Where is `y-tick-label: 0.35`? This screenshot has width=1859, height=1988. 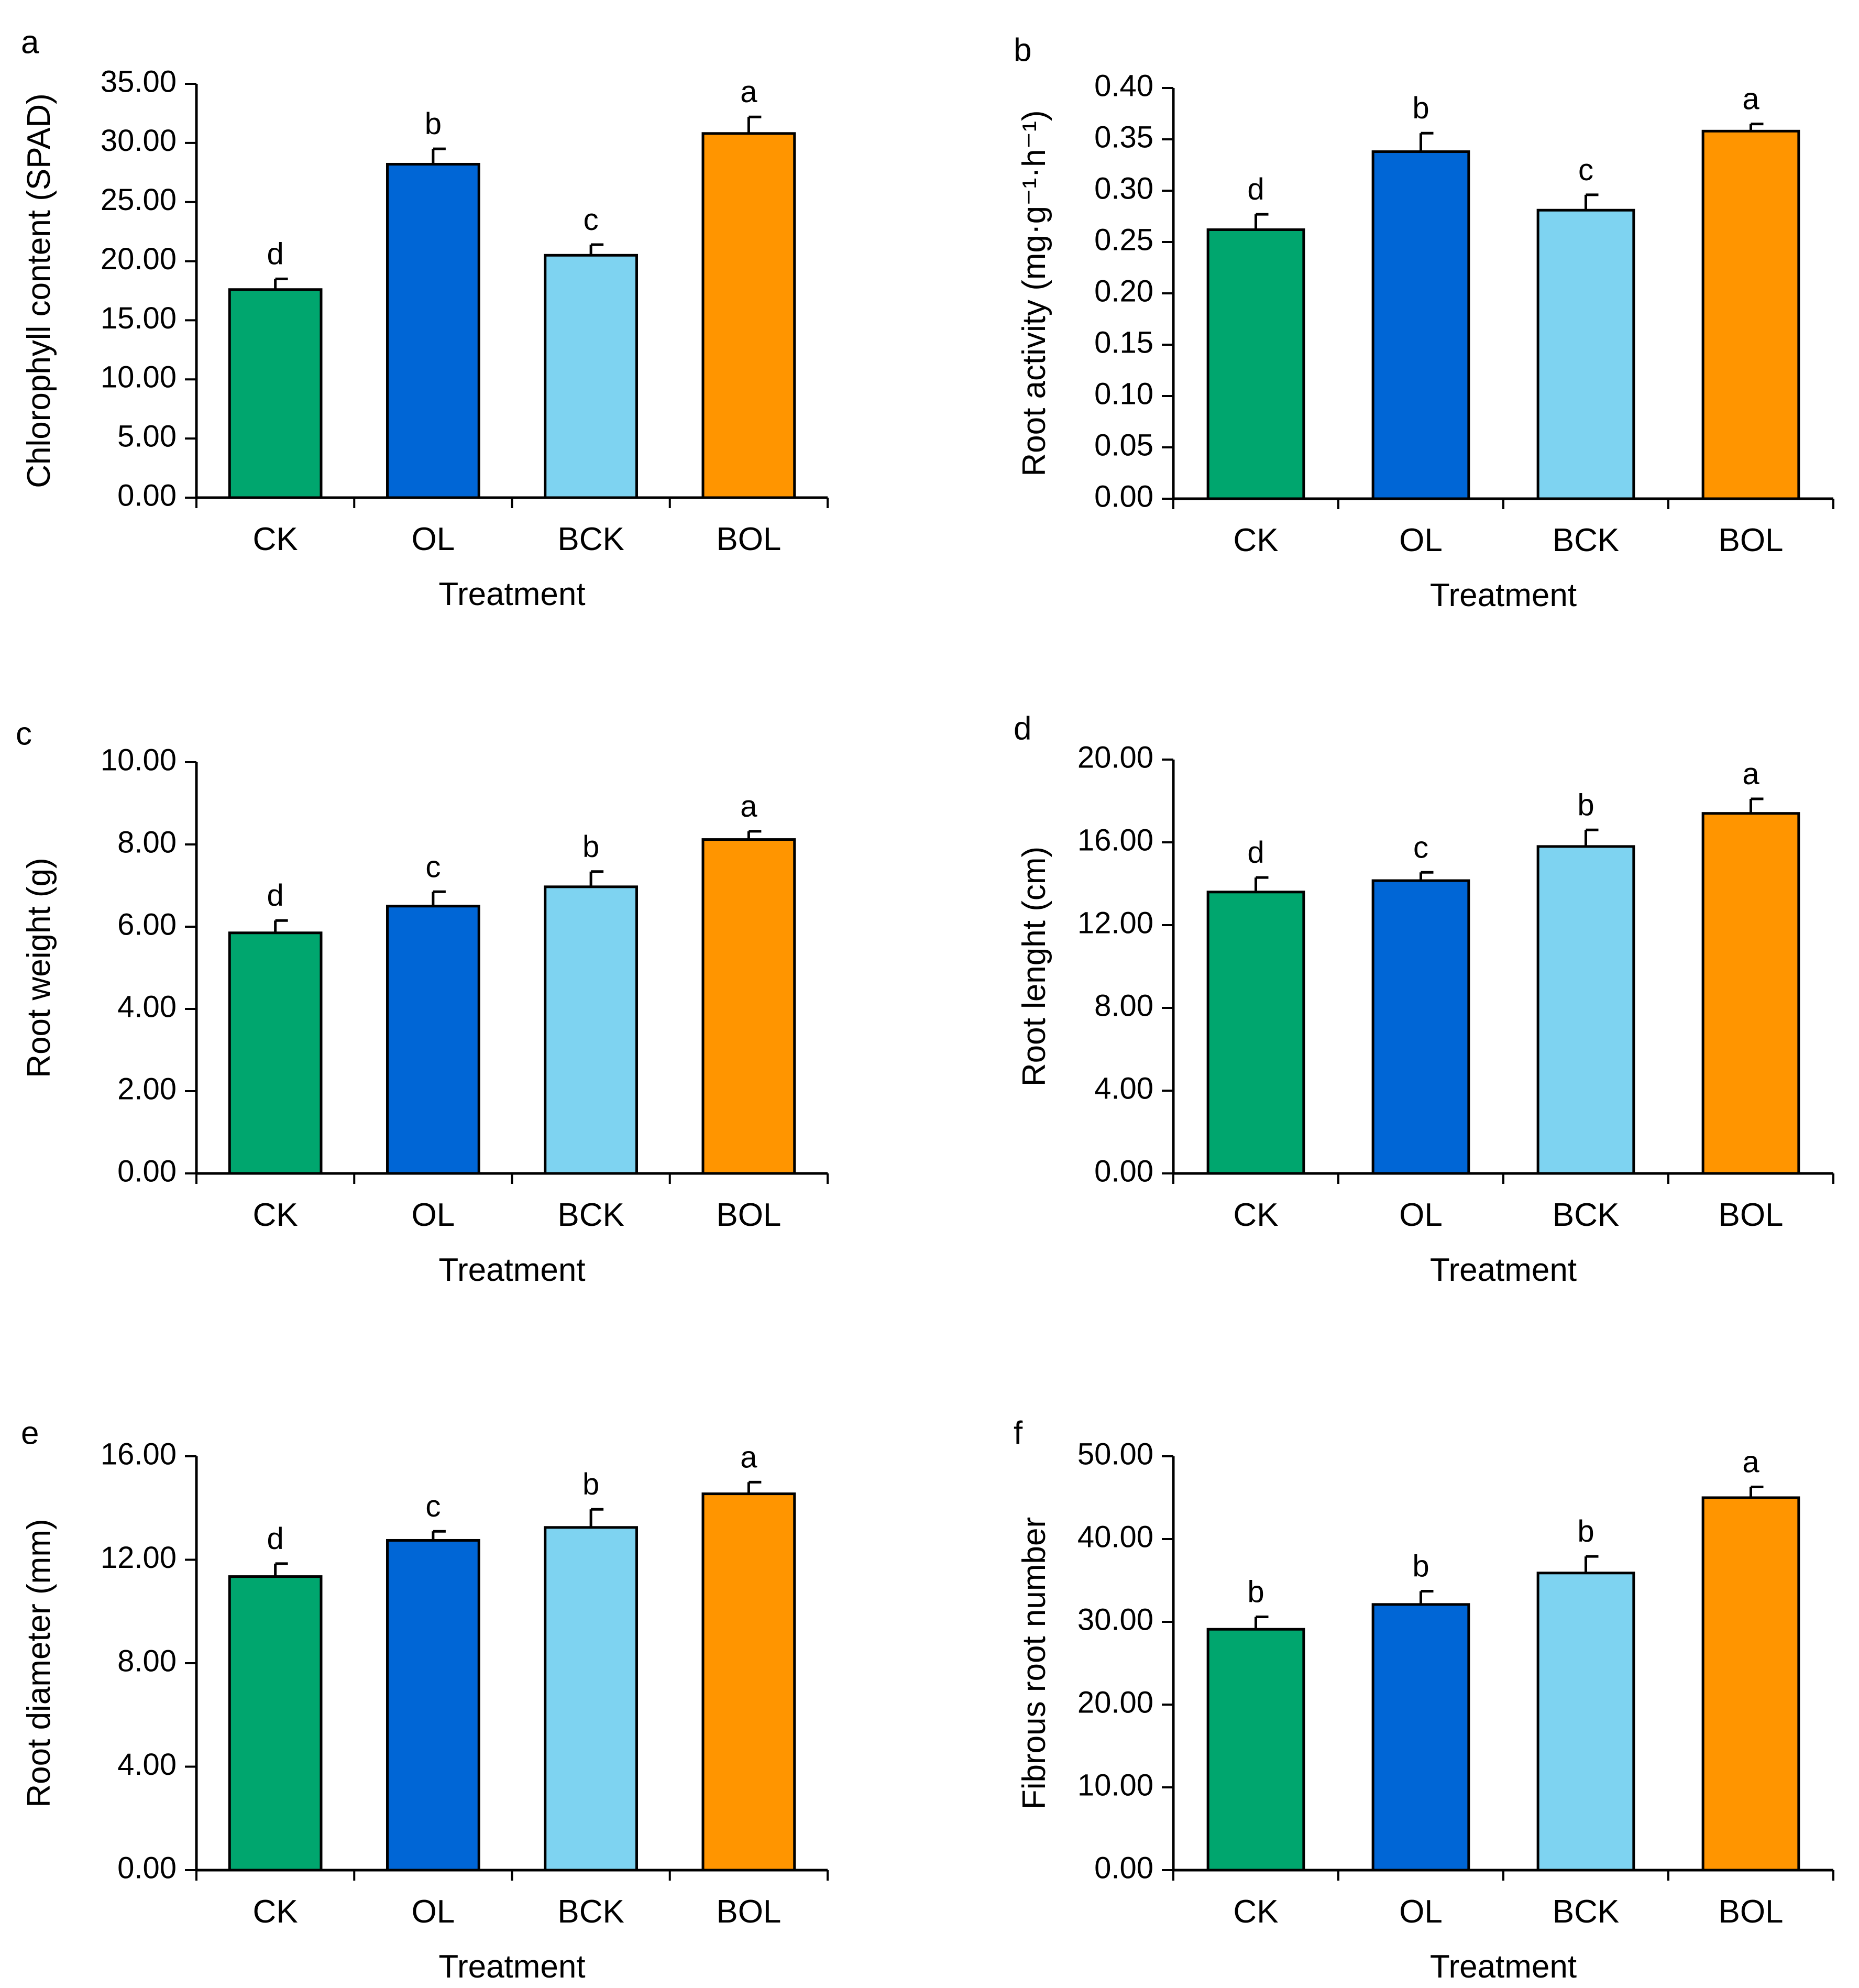
y-tick-label: 0.35 is located at coordinates (1124, 137).